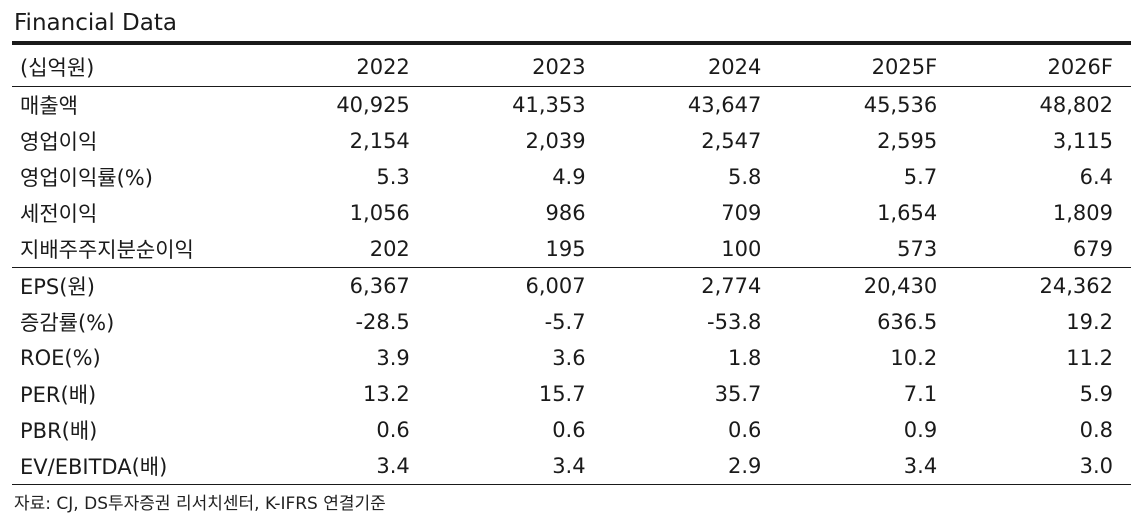 This screenshot has width=1139, height=532. Describe the element at coordinates (691, 285) in the screenshot. I see `cell-value: 2,774` at that location.